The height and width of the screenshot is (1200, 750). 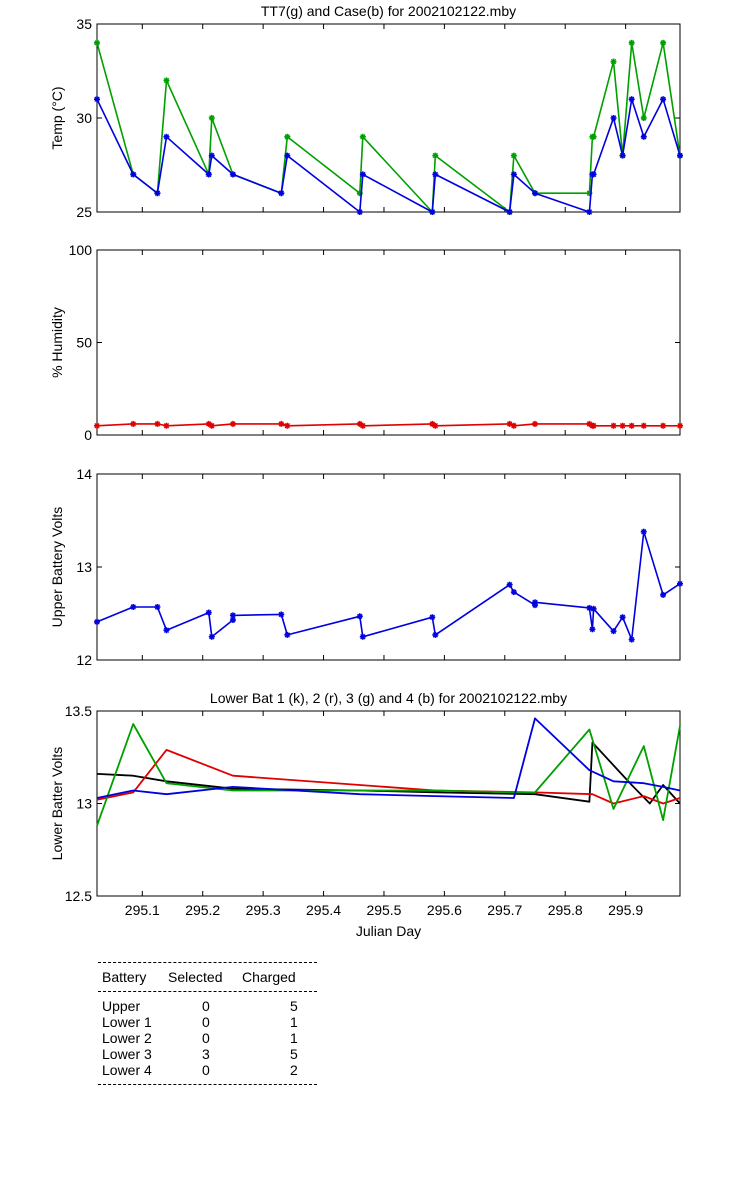 I want to click on y-tick-label: 0, so click(x=88, y=435).